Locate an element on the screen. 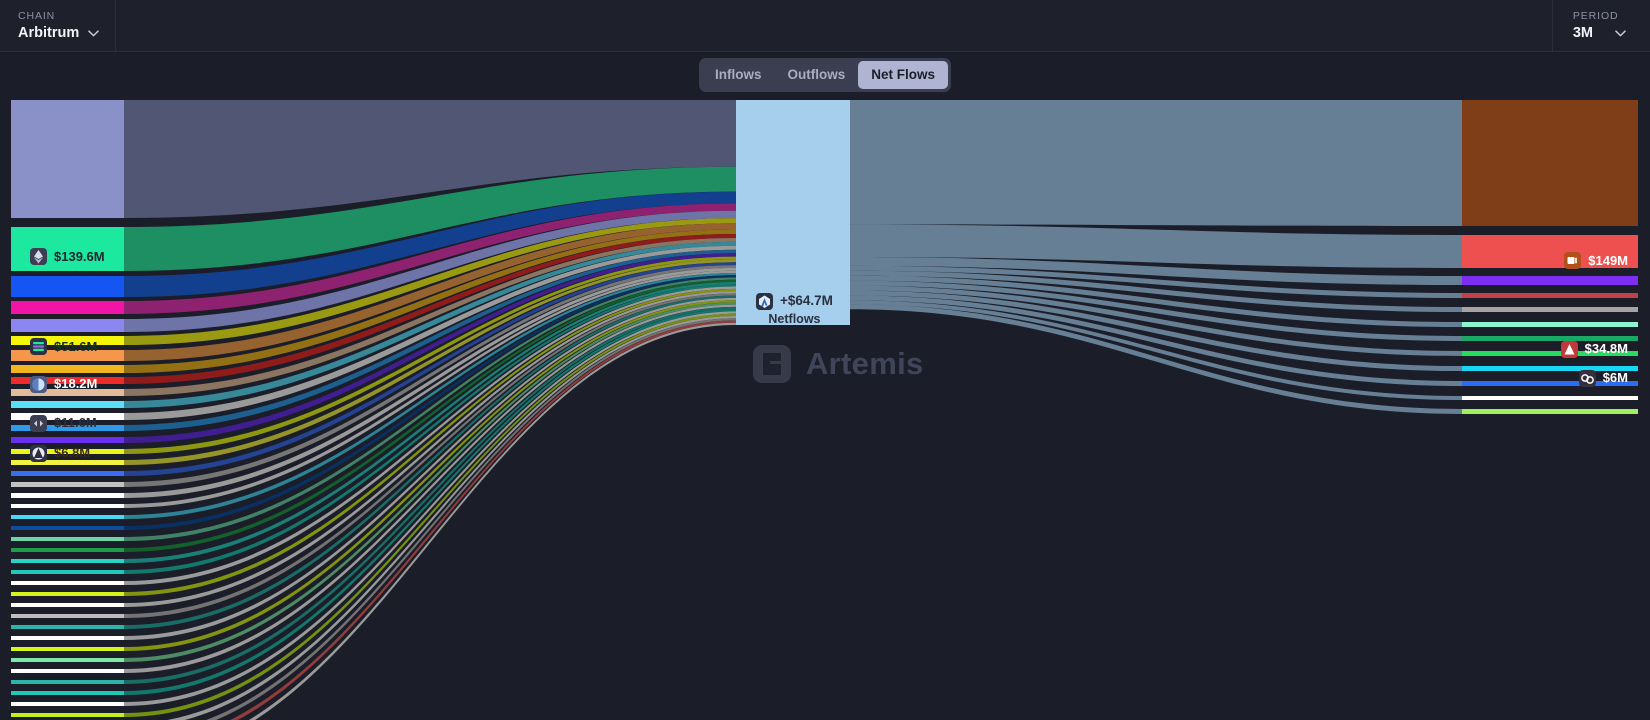  top-bar: CHAIN Arbitrum PERIOD 3M is located at coordinates (825, 26).